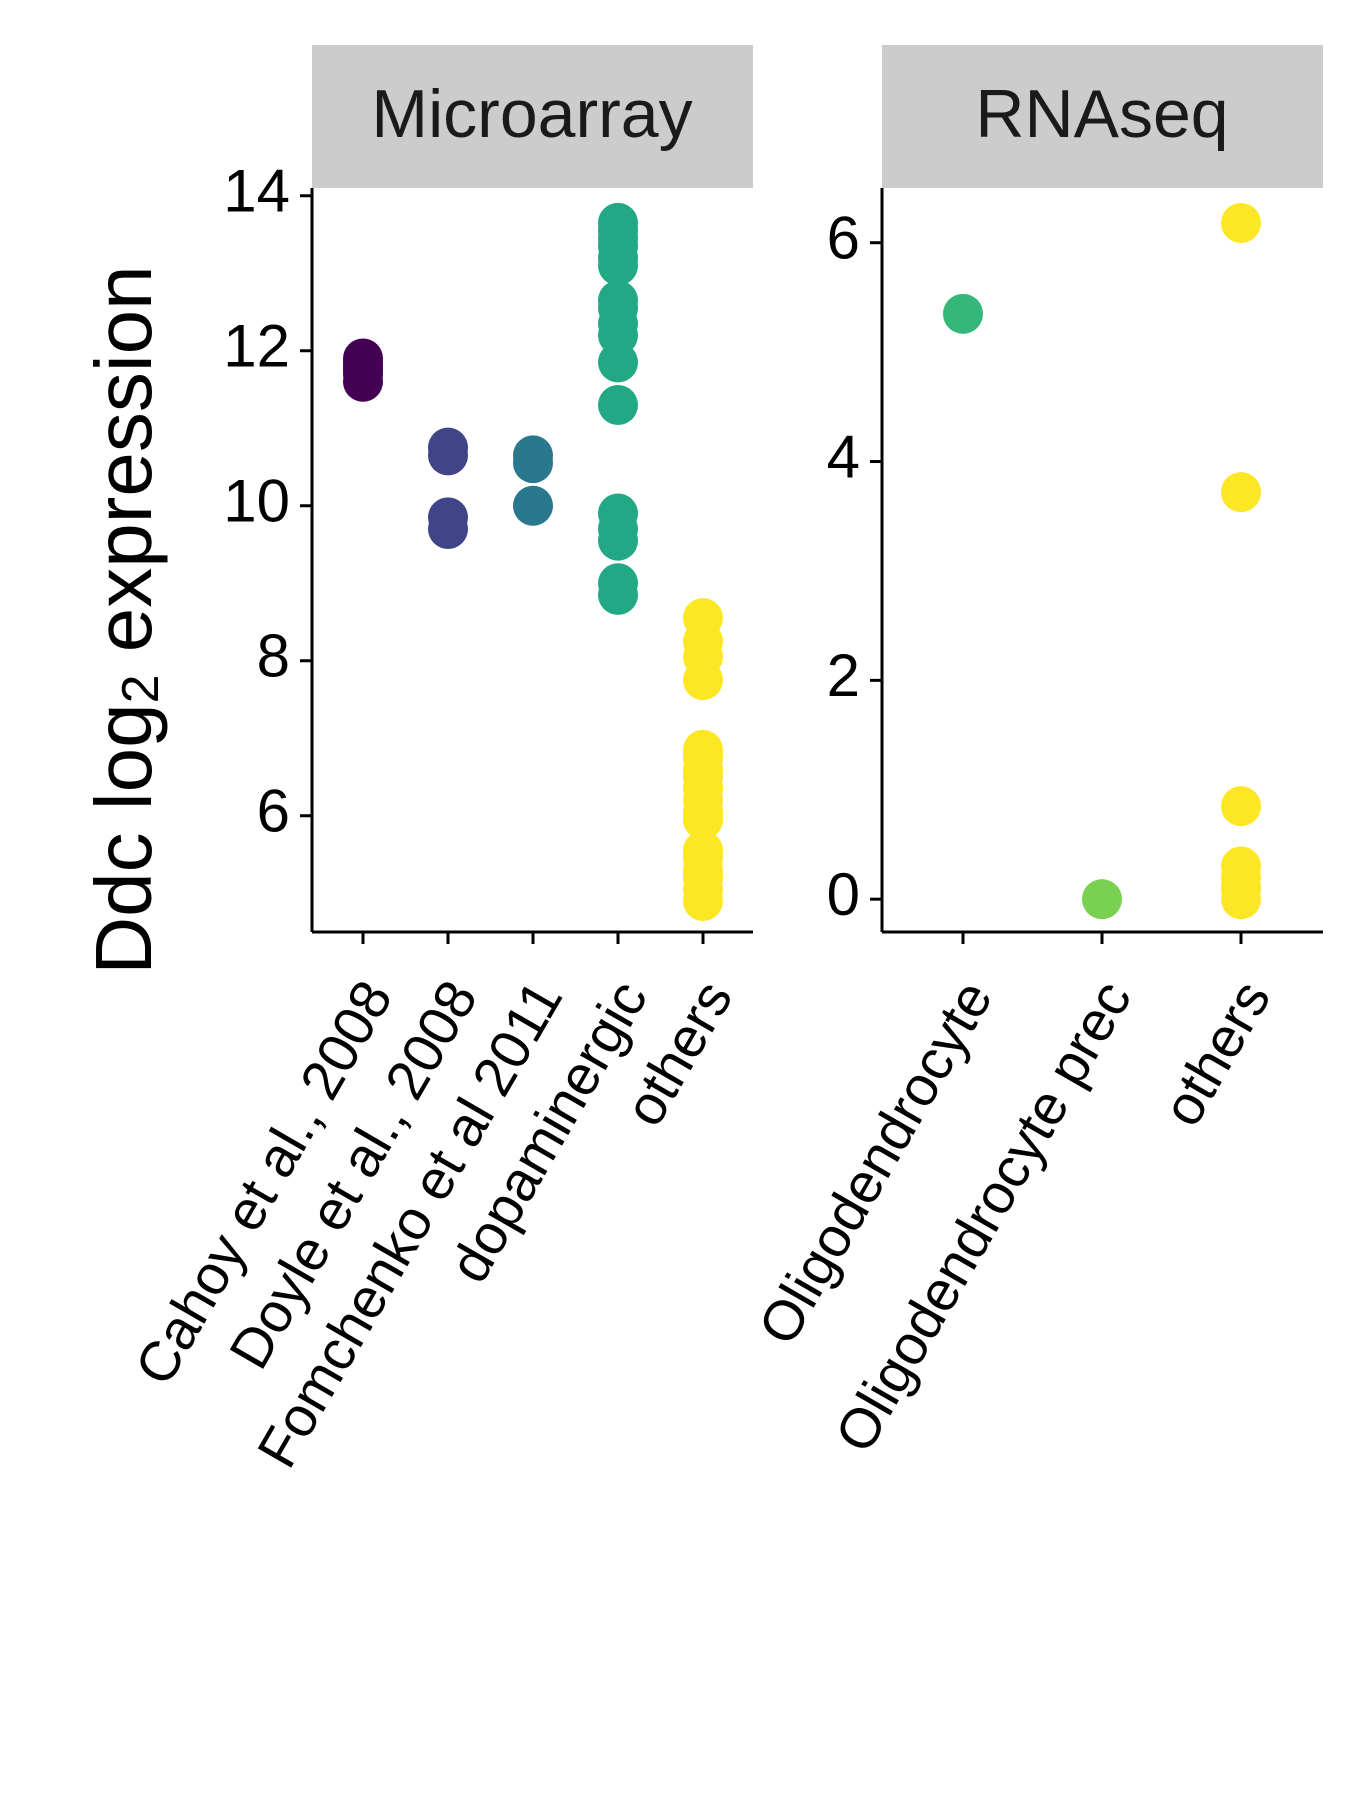  Describe the element at coordinates (273, 811) in the screenshot. I see `microarray-y-tick-label: 6` at that location.